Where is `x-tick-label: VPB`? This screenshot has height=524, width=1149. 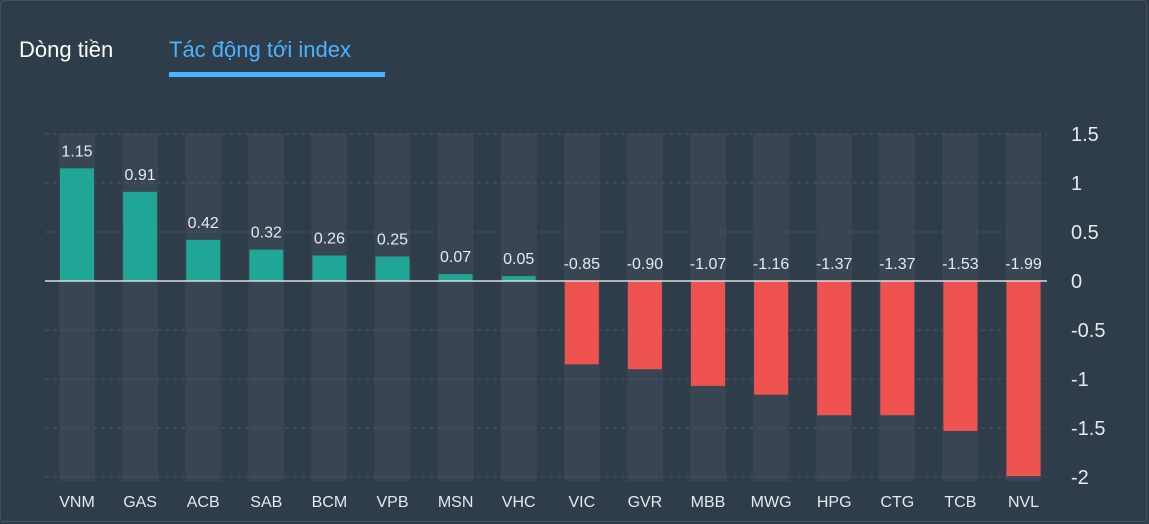 x-tick-label: VPB is located at coordinates (392, 502).